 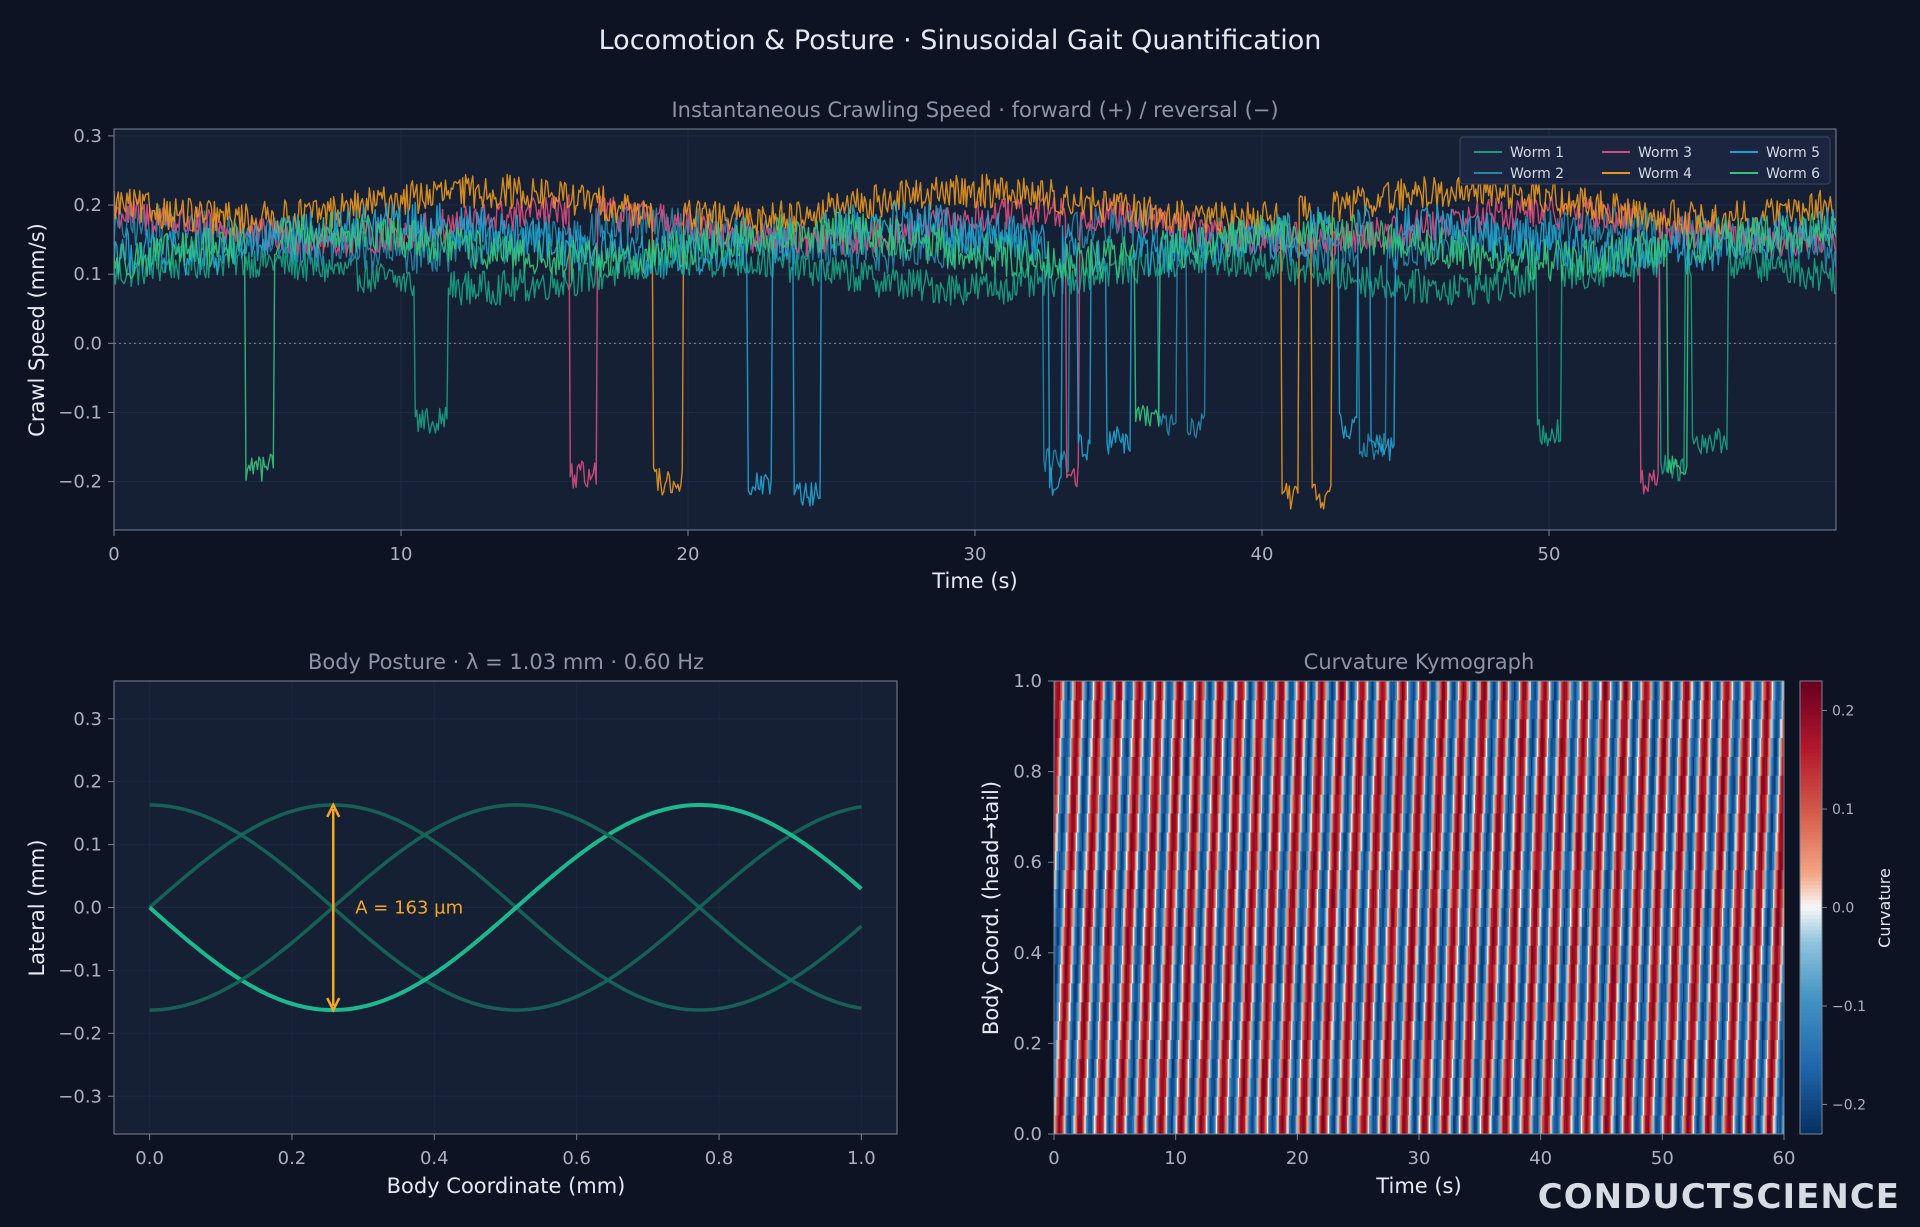 What do you see at coordinates (505, 1151) in the screenshot?
I see `posture-x-ticks: 0.0 0.2 0.4 0.6 0.8 1.0` at bounding box center [505, 1151].